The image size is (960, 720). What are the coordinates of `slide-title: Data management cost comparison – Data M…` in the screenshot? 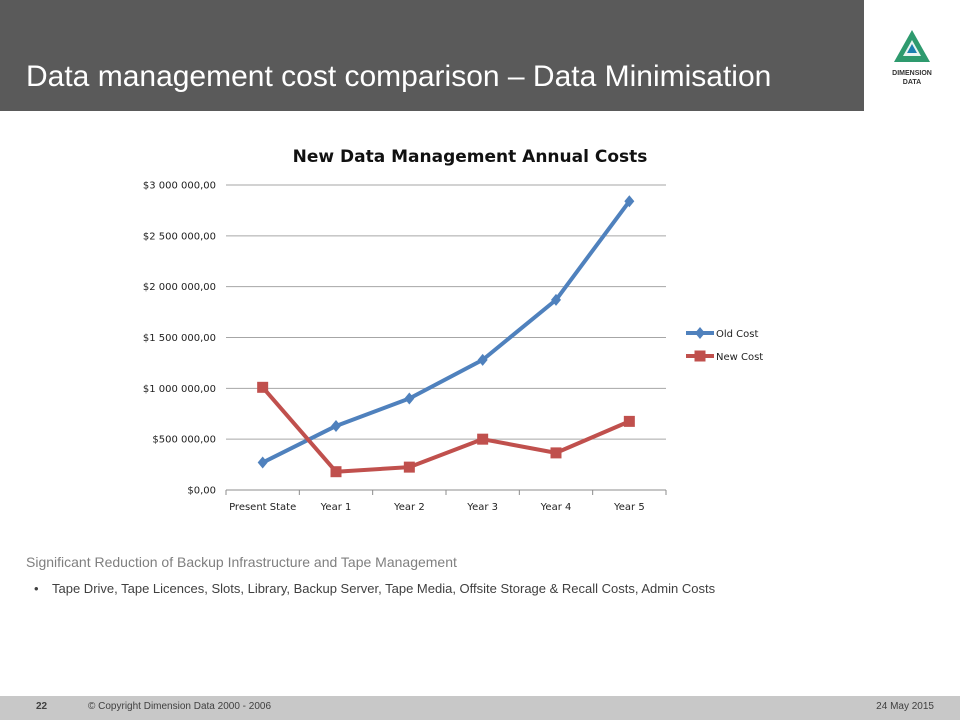 It's located at (399, 76).